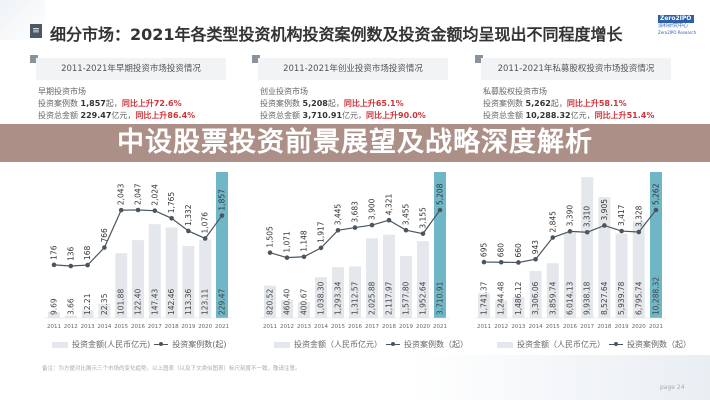 The width and height of the screenshot is (710, 400). What do you see at coordinates (104, 235) in the screenshot?
I see `case-count-label: 766` at bounding box center [104, 235].